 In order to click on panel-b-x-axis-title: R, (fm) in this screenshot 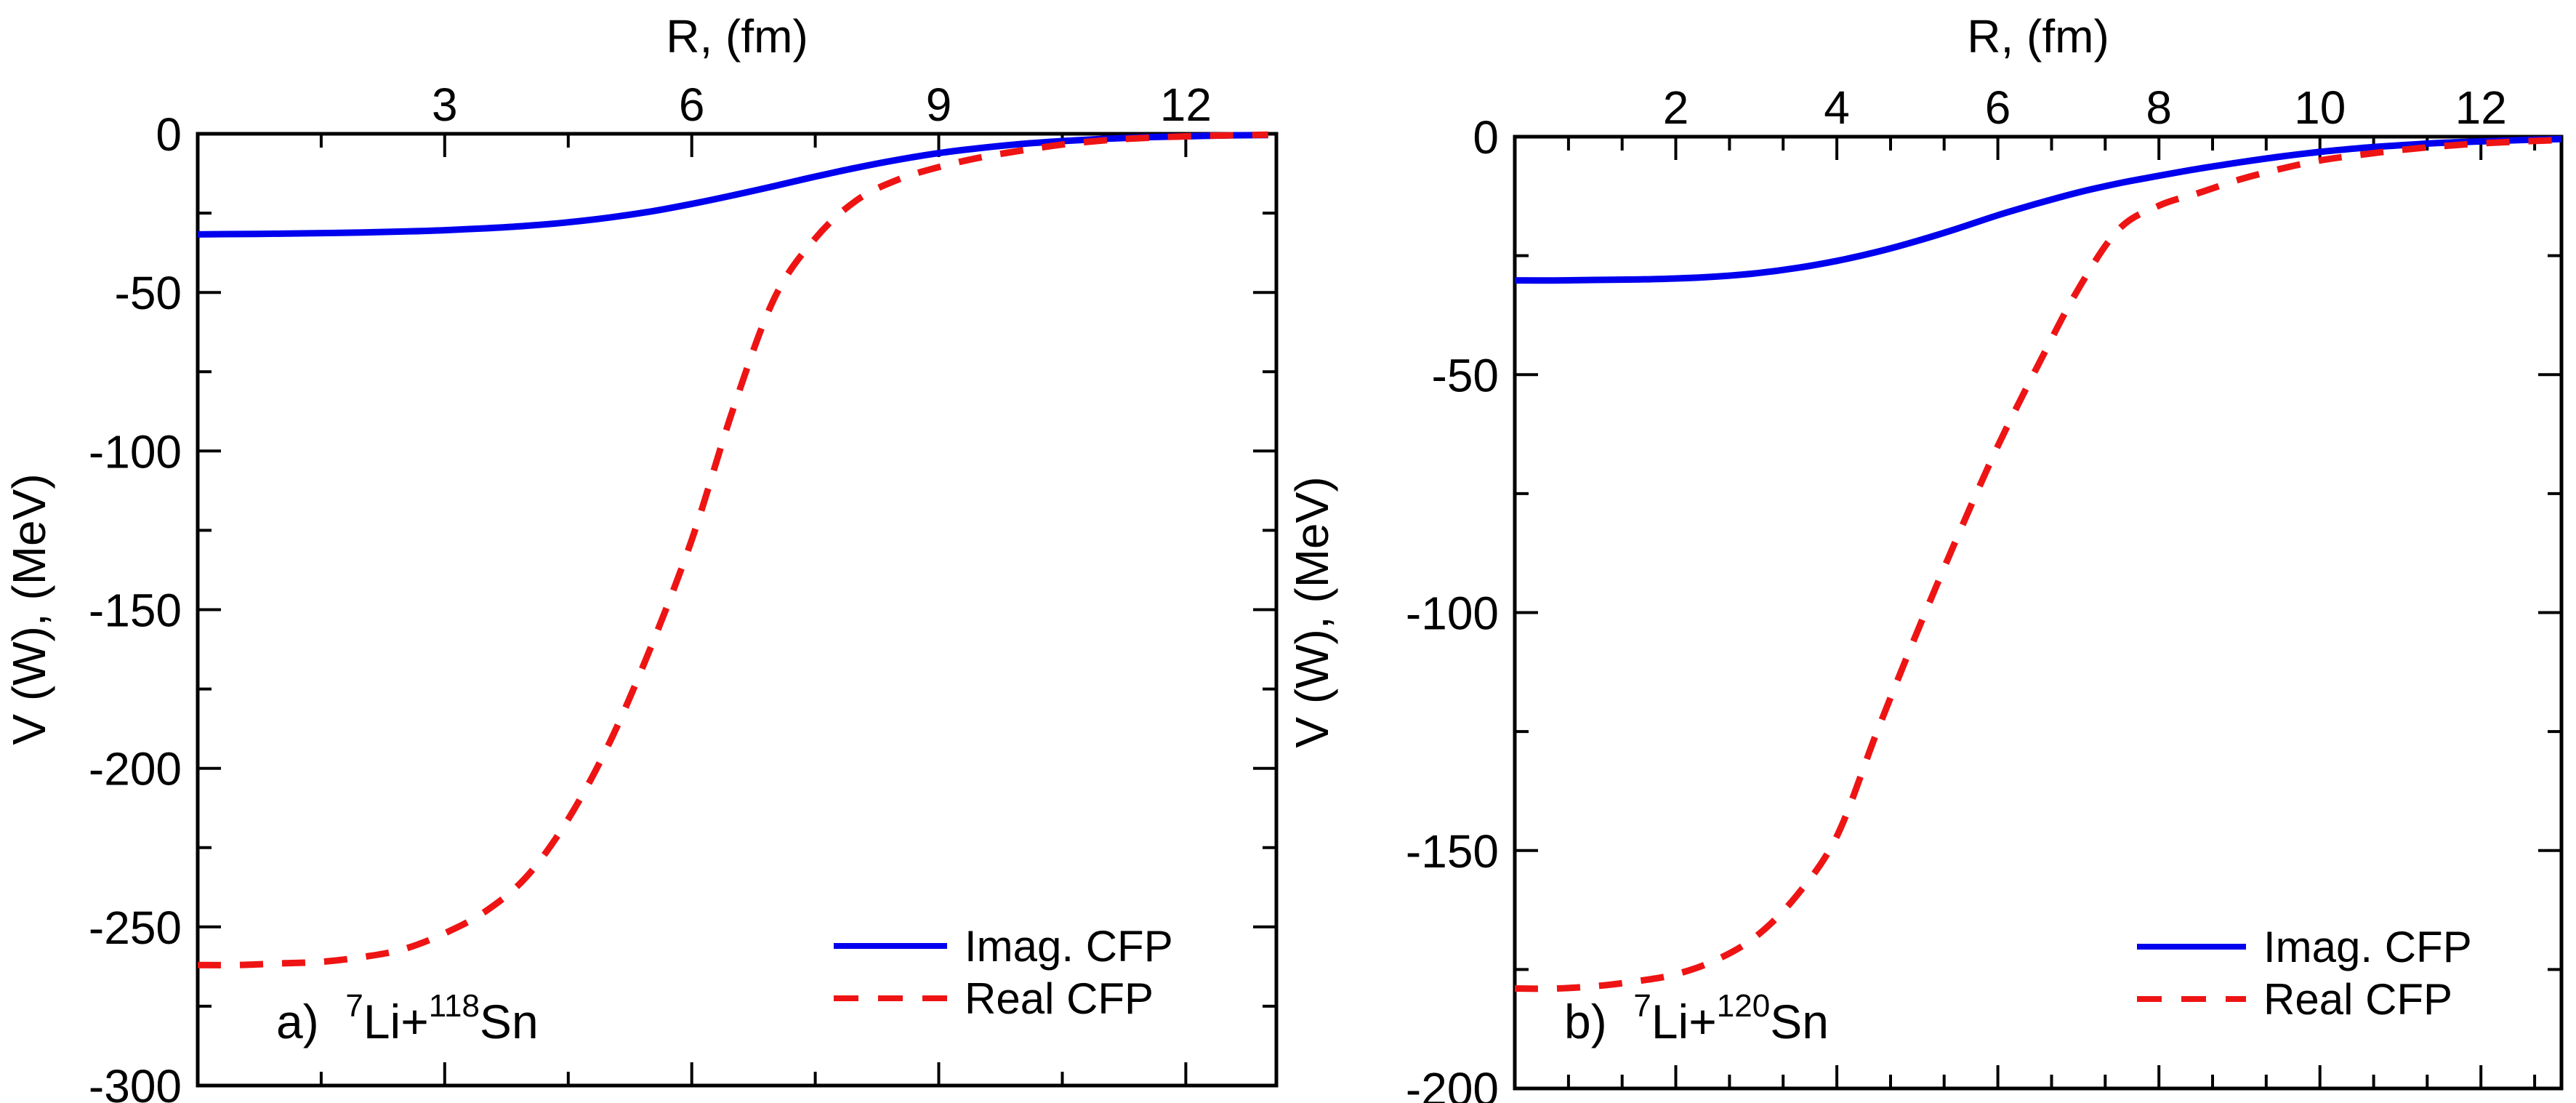, I will do `click(2038, 36)`.